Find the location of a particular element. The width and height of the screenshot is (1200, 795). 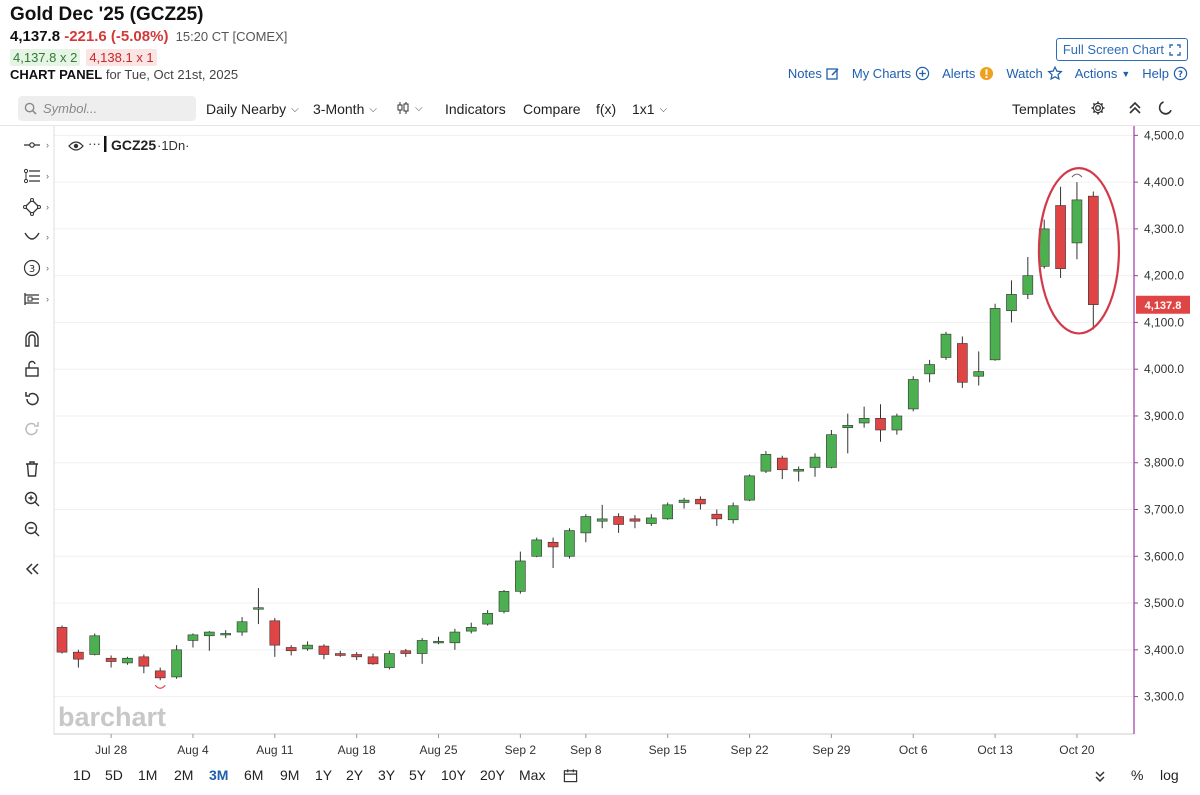

templates-label: Templates is located at coordinates (1044, 109).